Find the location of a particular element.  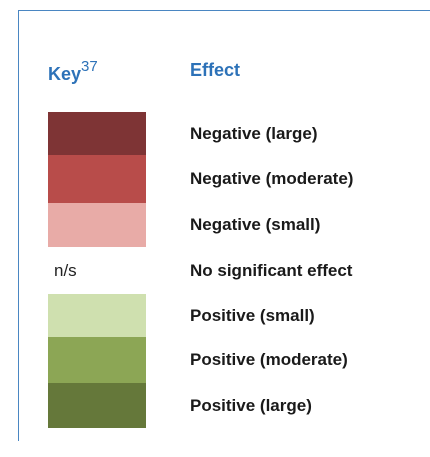

effect-label: No significant effect is located at coordinates (271, 270).